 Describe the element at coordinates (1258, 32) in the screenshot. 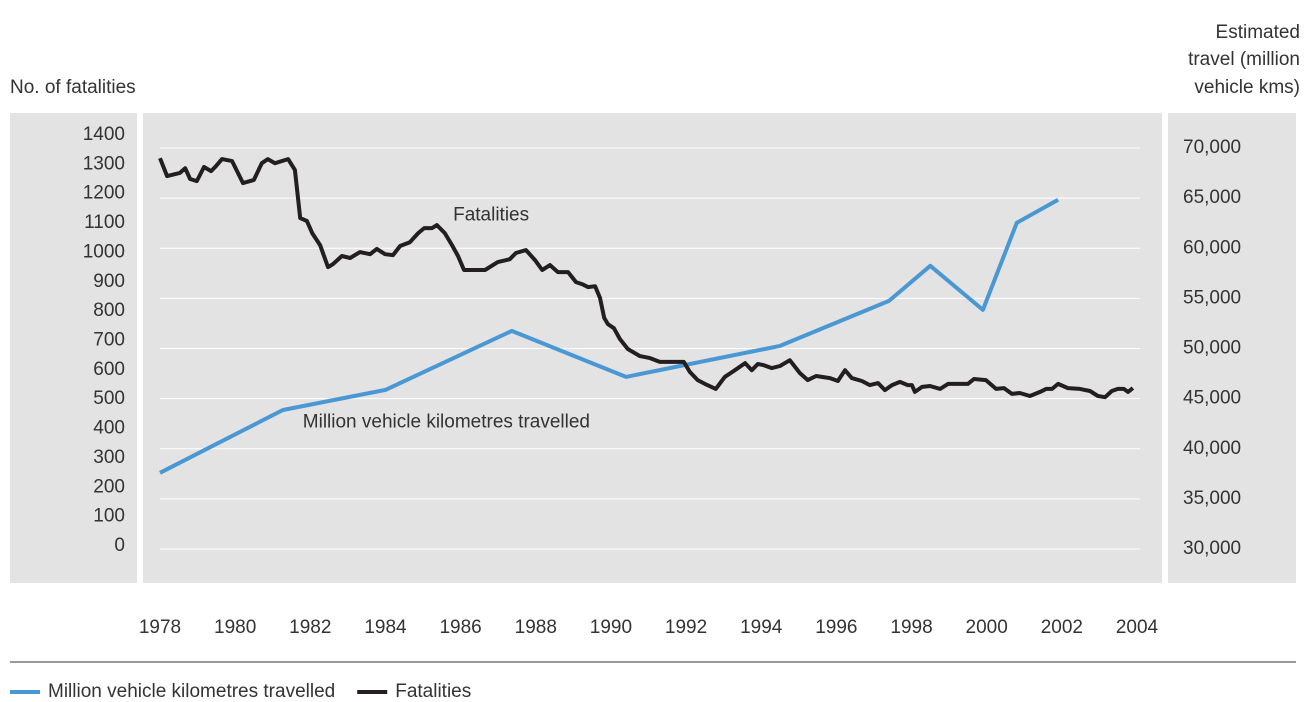

I see `y2-axis-label: Estimated` at that location.